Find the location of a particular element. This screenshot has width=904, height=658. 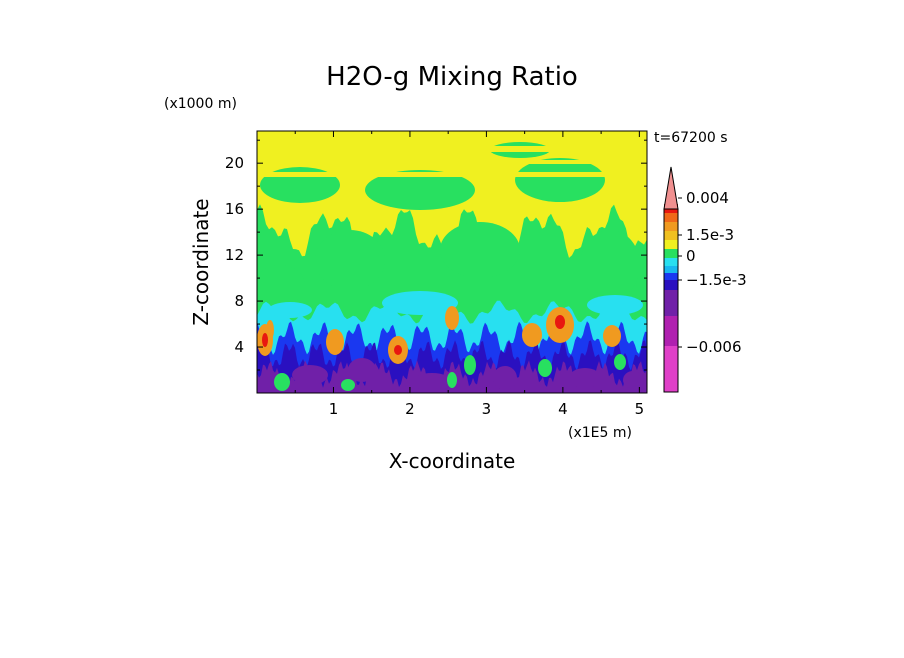

time-label: t=67200 s is located at coordinates (691, 138).